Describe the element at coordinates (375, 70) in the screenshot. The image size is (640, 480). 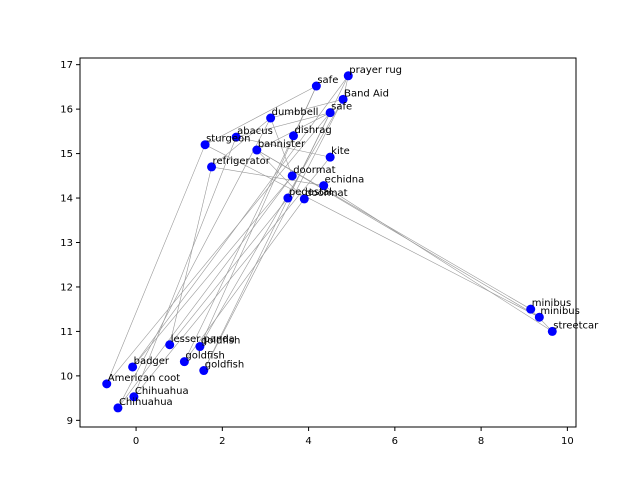
I see `point-label: prayer rug` at that location.